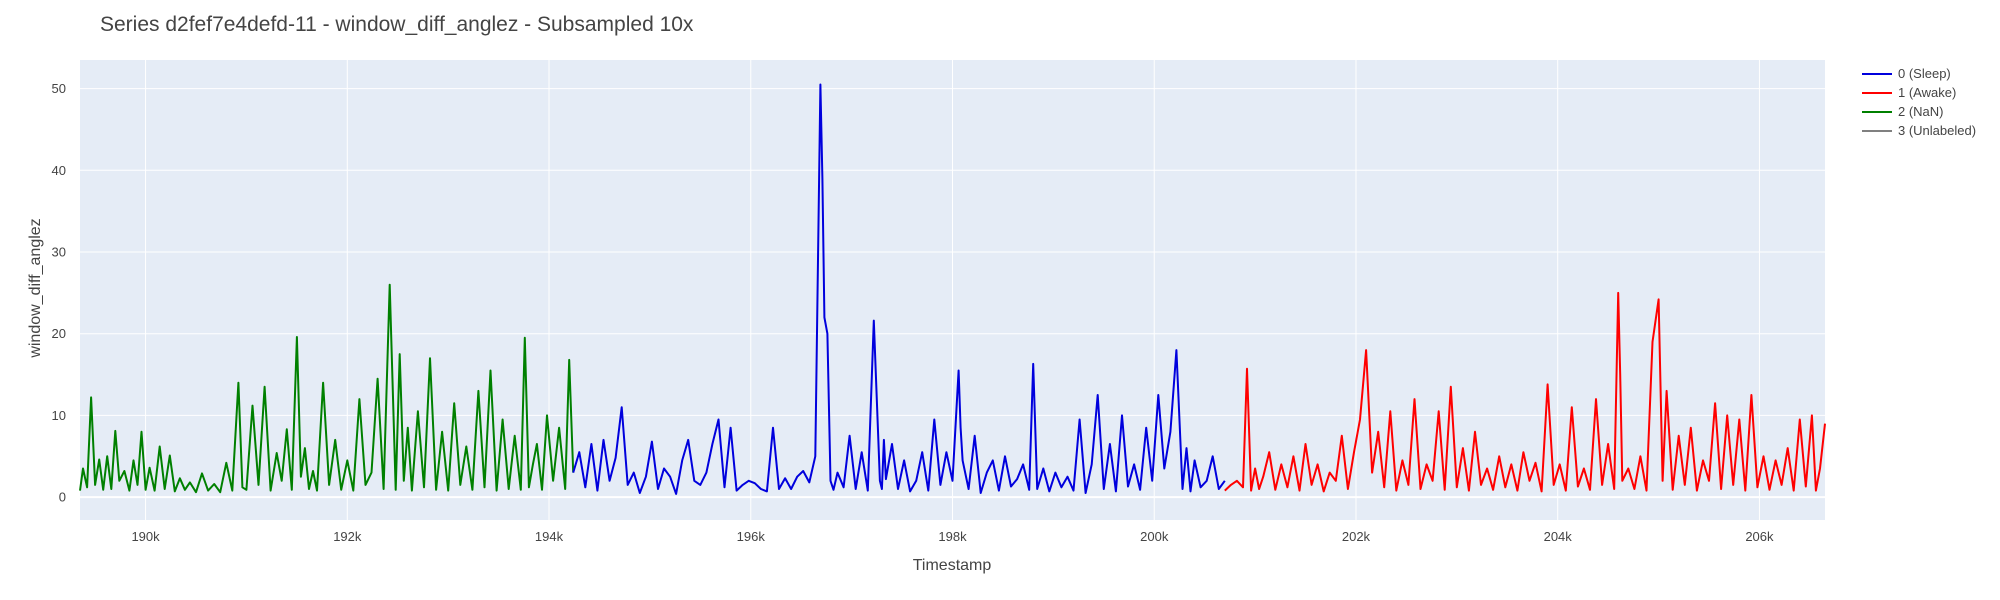  I want to click on y-tick-label: 10, so click(59, 415).